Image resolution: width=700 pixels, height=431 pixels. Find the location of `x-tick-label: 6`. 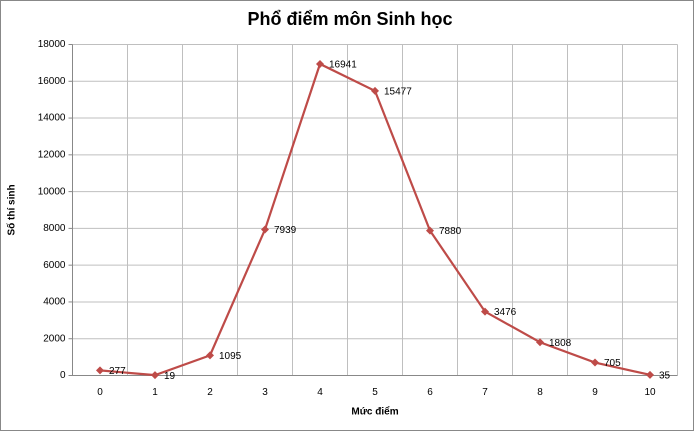

x-tick-label: 6 is located at coordinates (430, 392).